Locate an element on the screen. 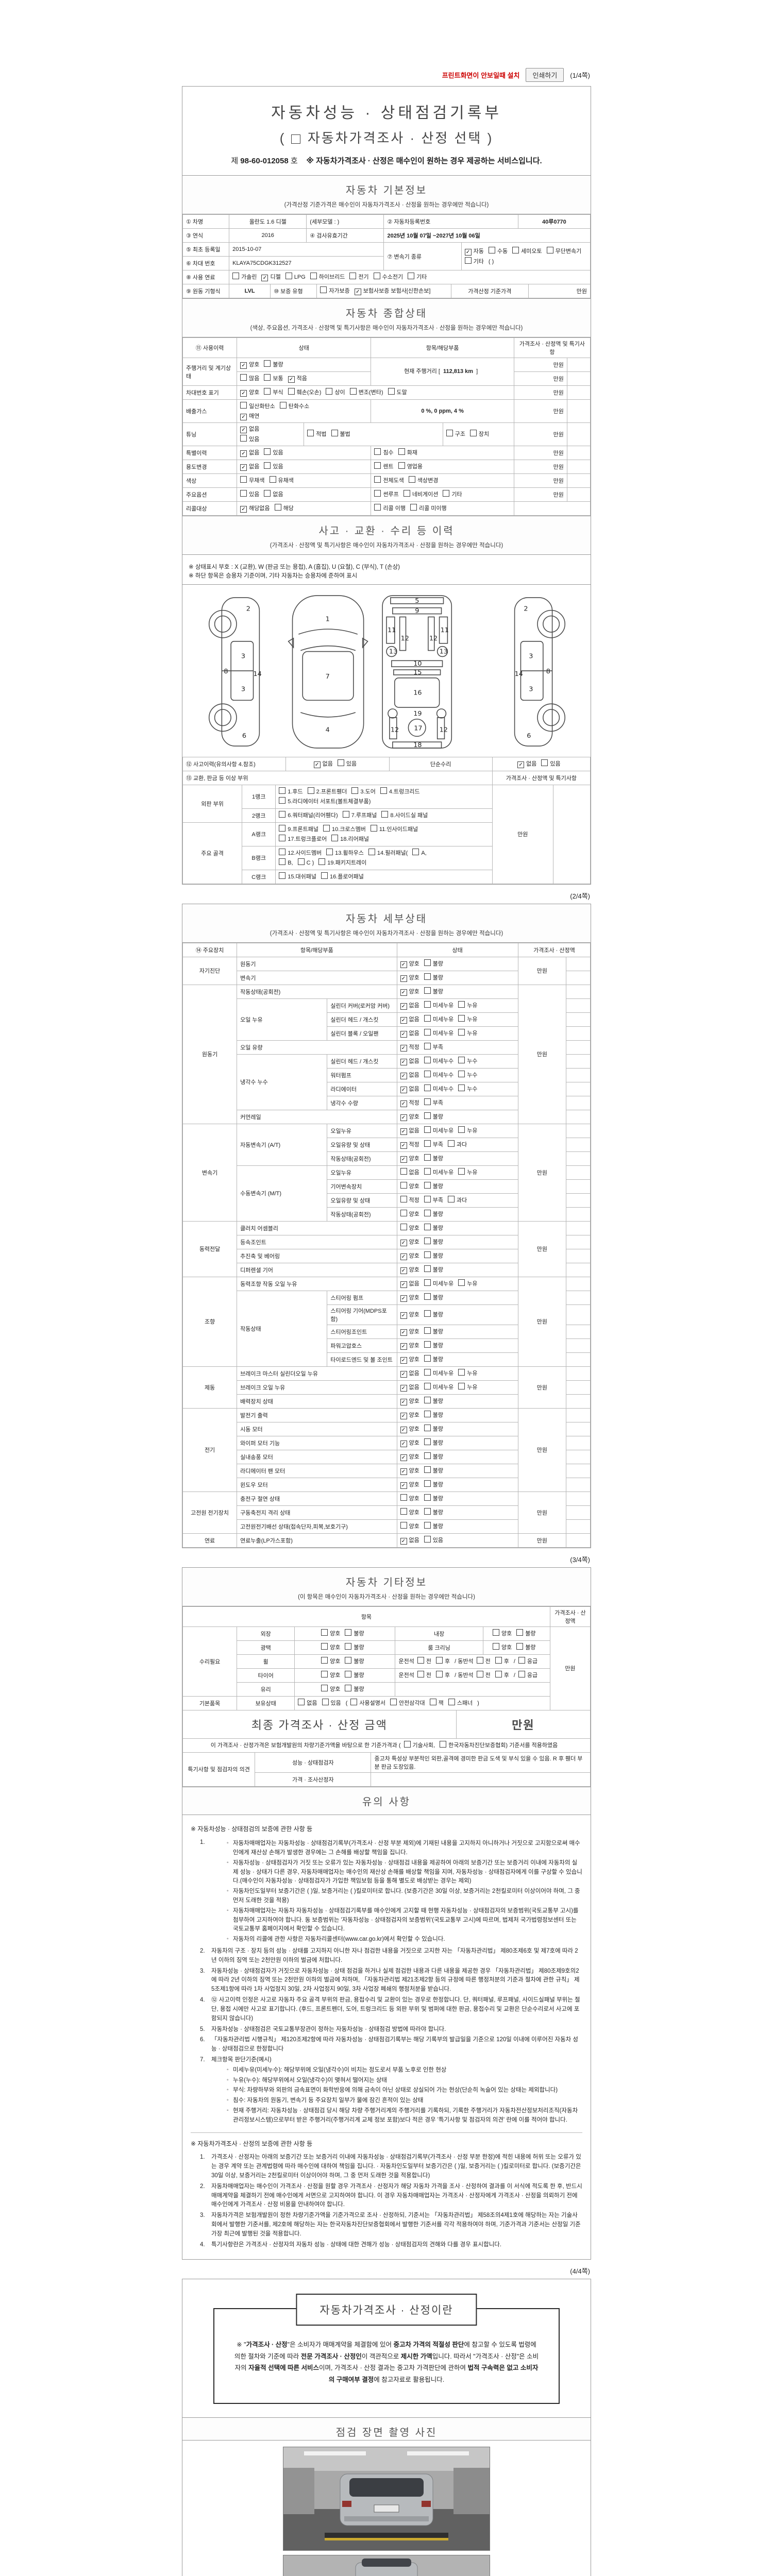 This screenshot has height=2576, width=773. checkbox-option: 부족 is located at coordinates (433, 1200).